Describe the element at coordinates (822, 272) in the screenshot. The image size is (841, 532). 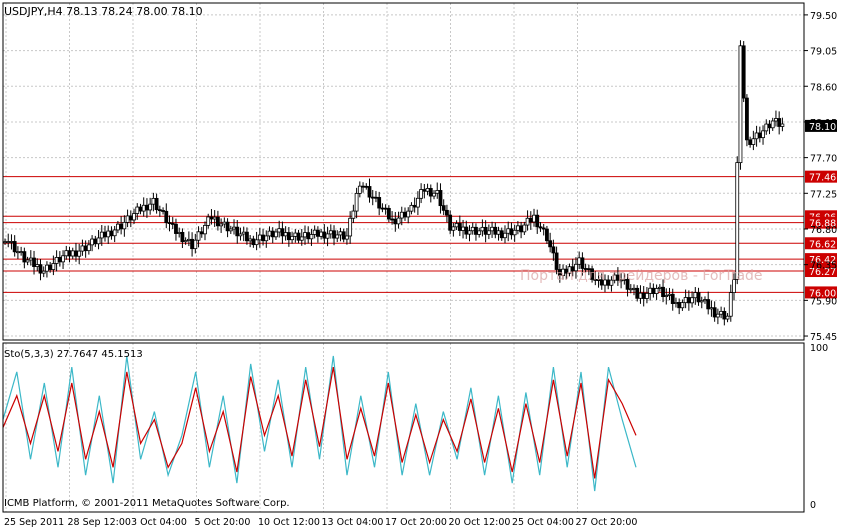
I see `level-label: 76.27` at that location.